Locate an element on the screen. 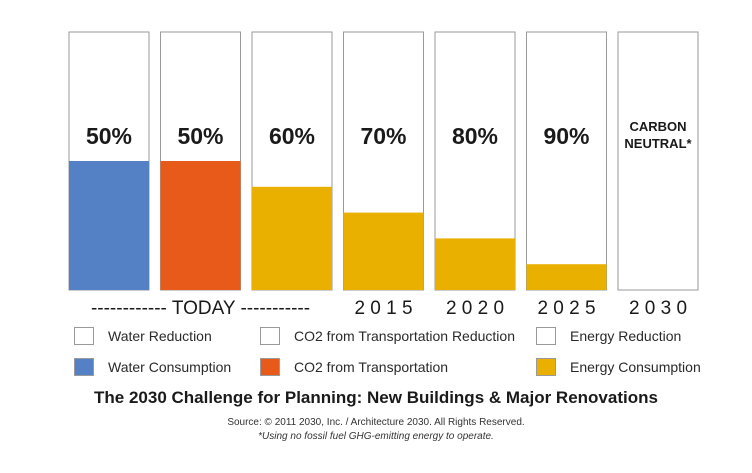  legend-label-co2-reduction: CO2 from Transportation Reduction is located at coordinates (404, 336).